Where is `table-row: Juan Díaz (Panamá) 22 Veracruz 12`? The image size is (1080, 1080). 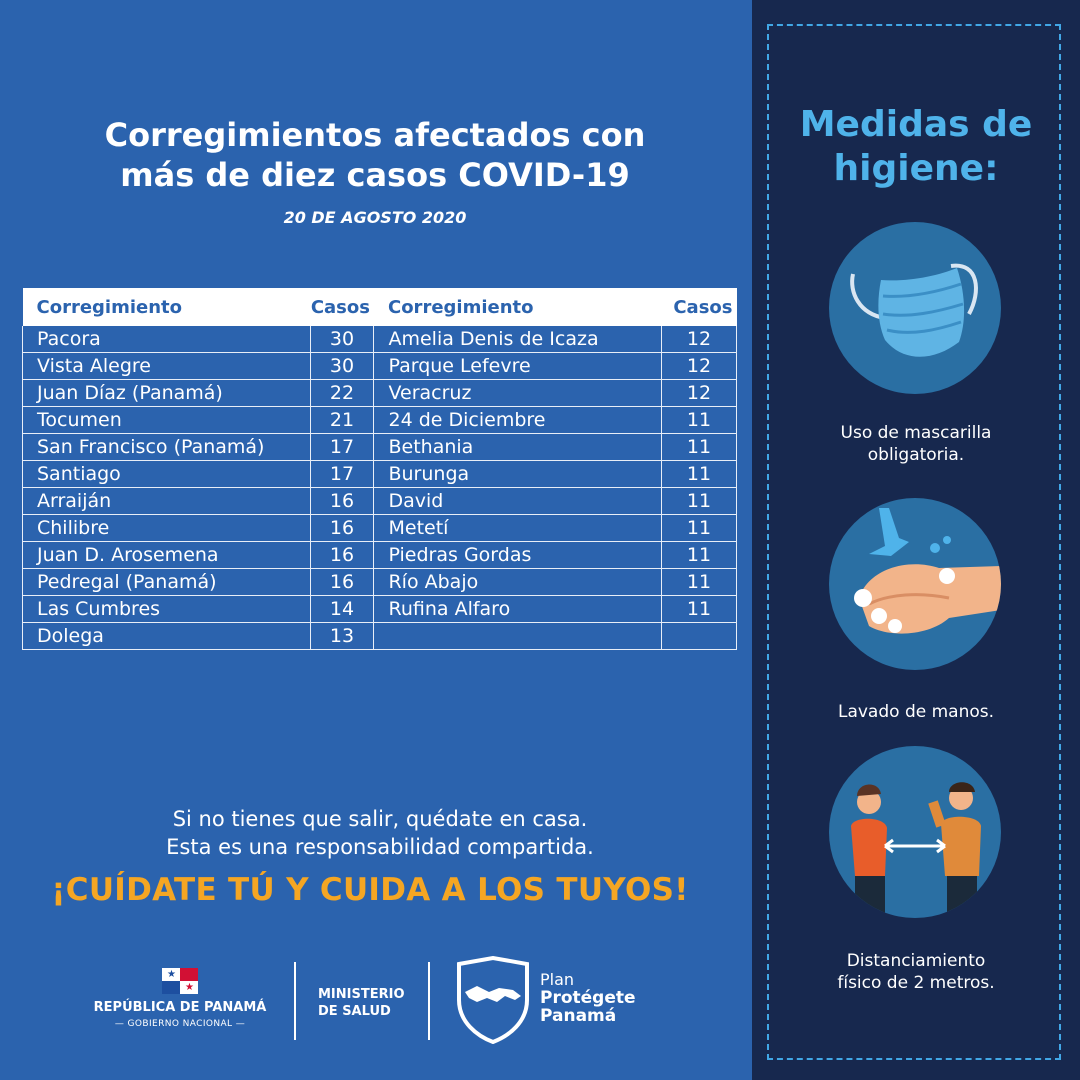 table-row: Juan Díaz (Panamá) 22 Veracruz 12 is located at coordinates (379, 393).